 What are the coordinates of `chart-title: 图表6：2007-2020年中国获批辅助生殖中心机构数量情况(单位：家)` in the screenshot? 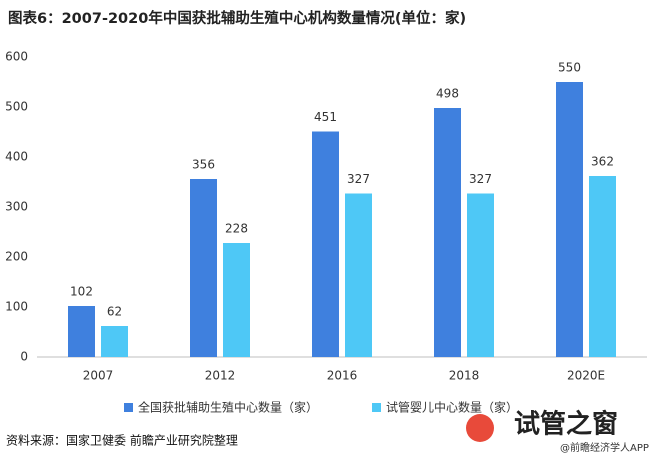 It's located at (237, 18).